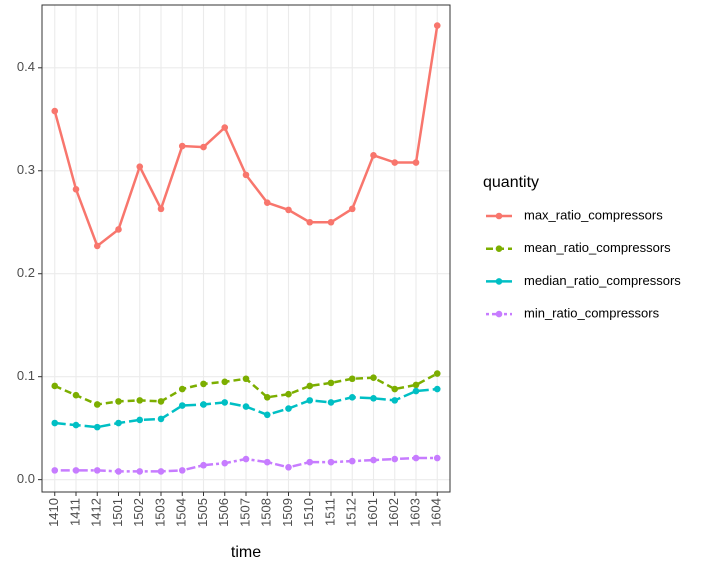  What do you see at coordinates (597, 247) in the screenshot?
I see `legend-label: mean_ratio_compressors` at bounding box center [597, 247].